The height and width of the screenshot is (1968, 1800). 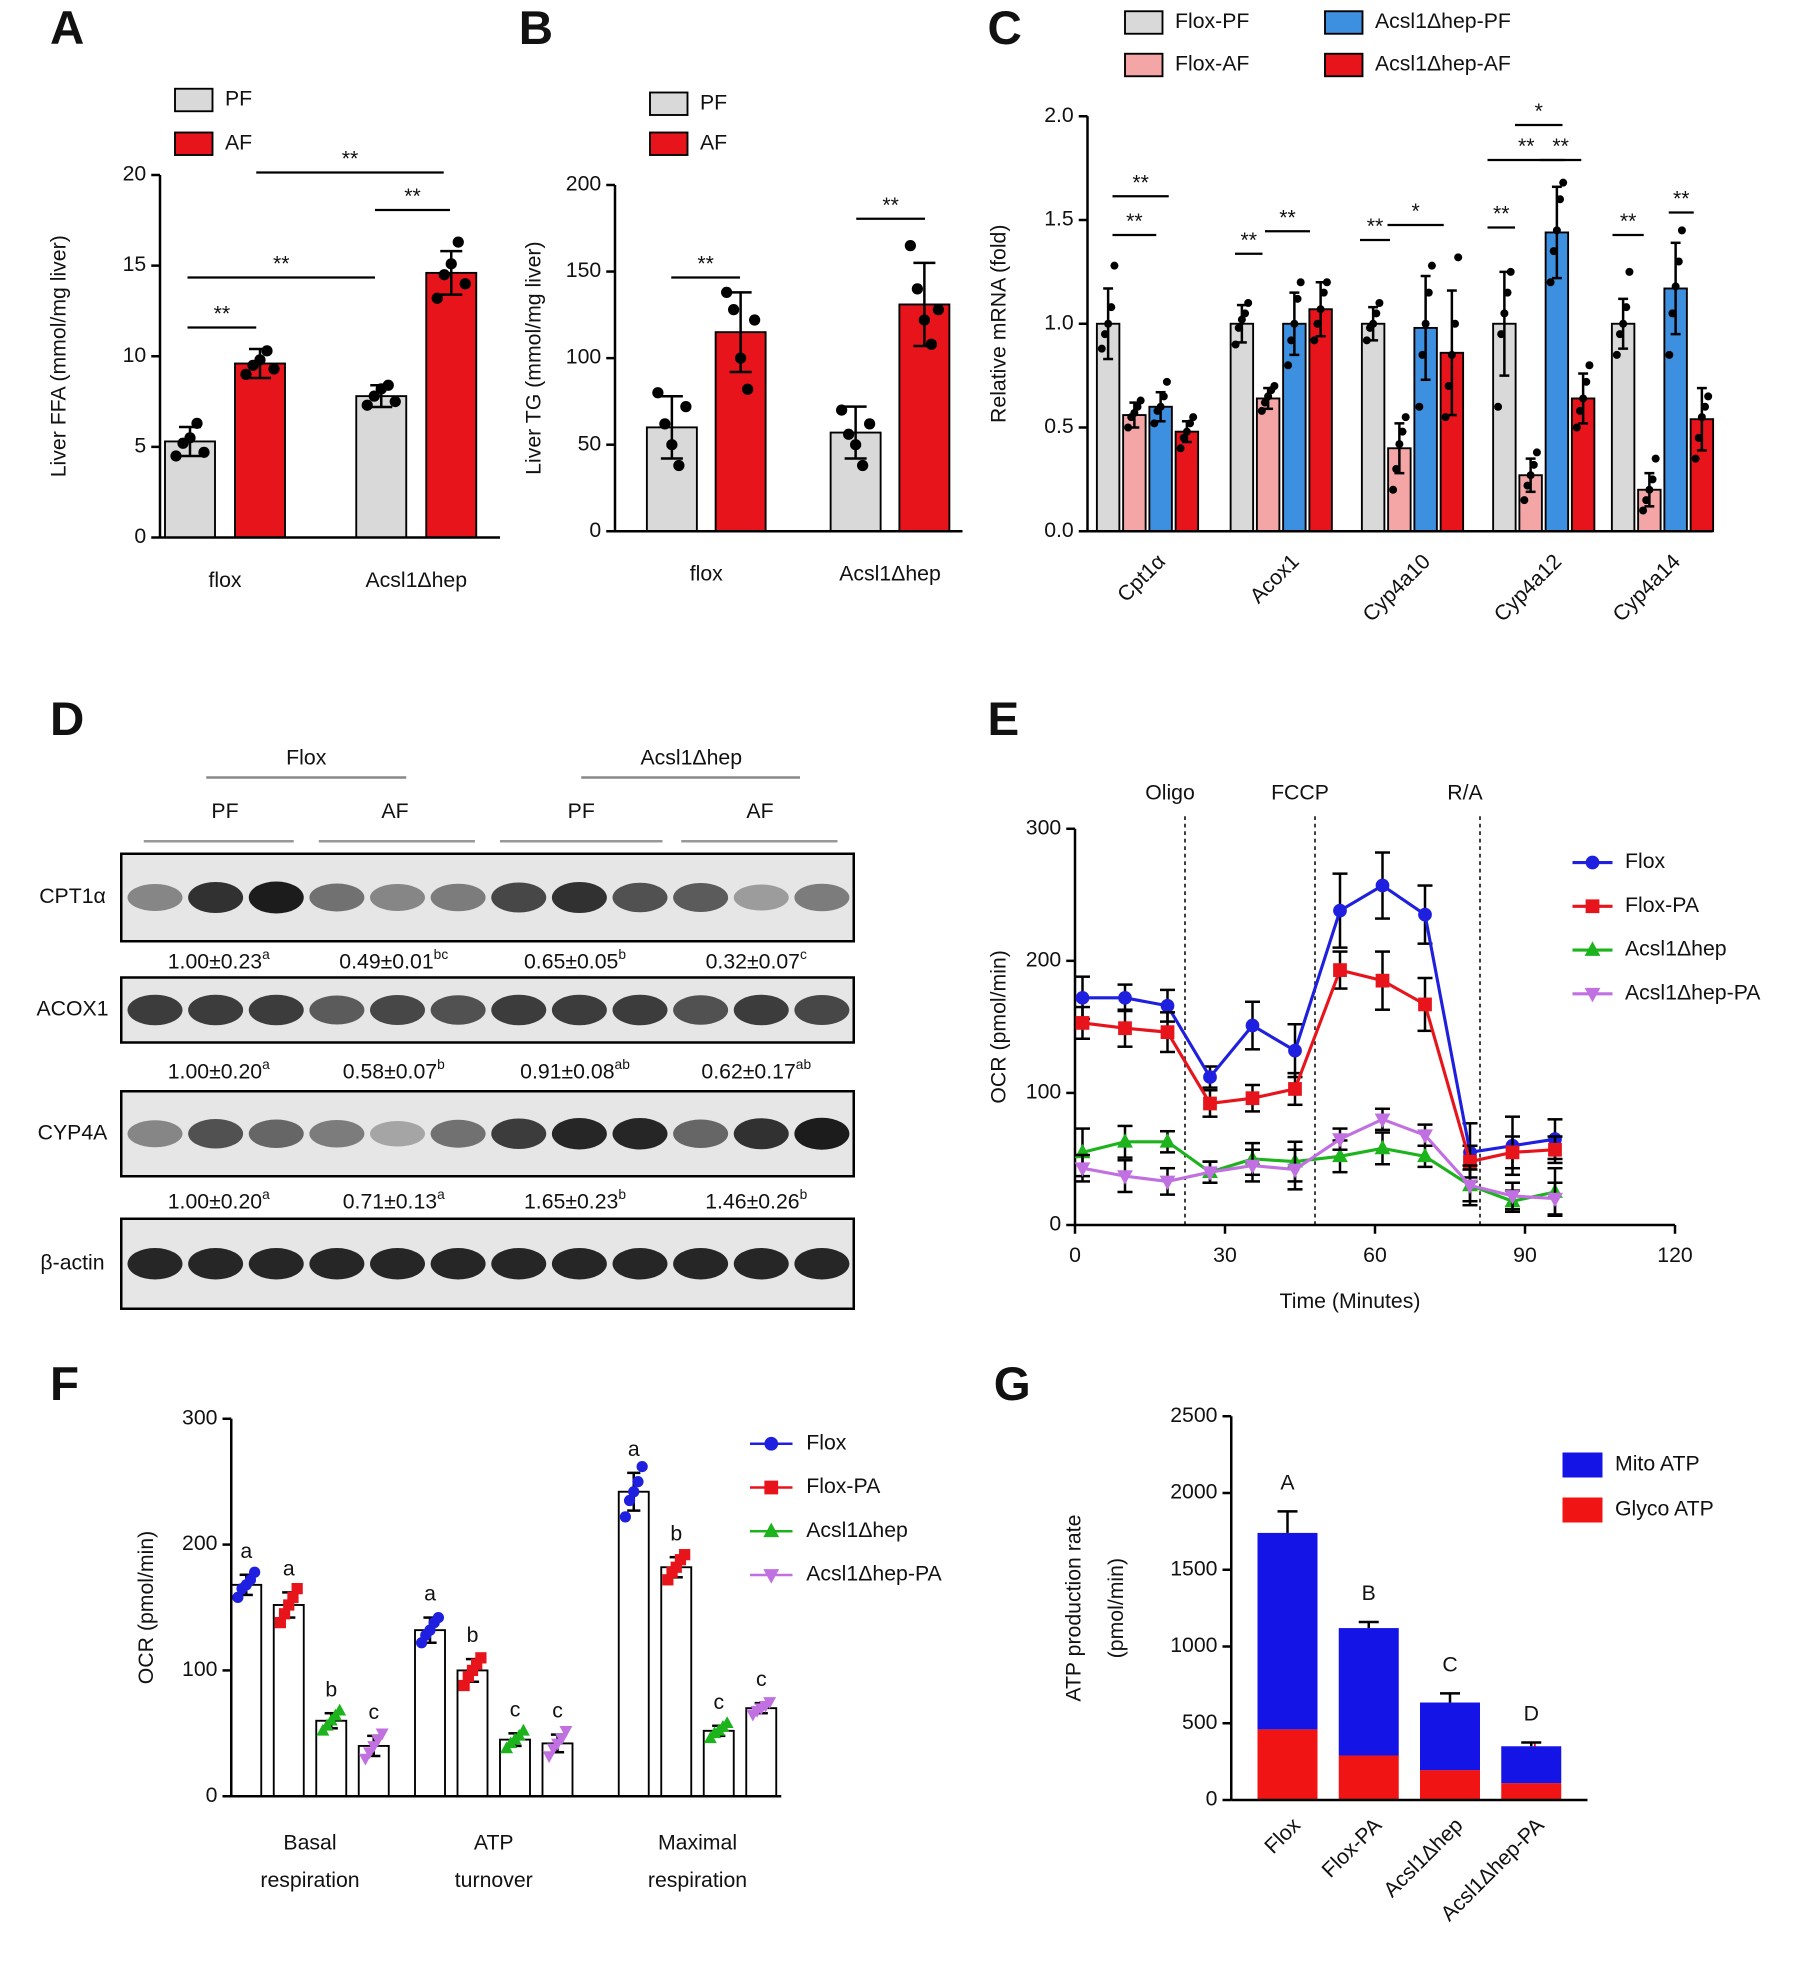 I want to click on x-tick-label: 120, so click(x=1674, y=1255).